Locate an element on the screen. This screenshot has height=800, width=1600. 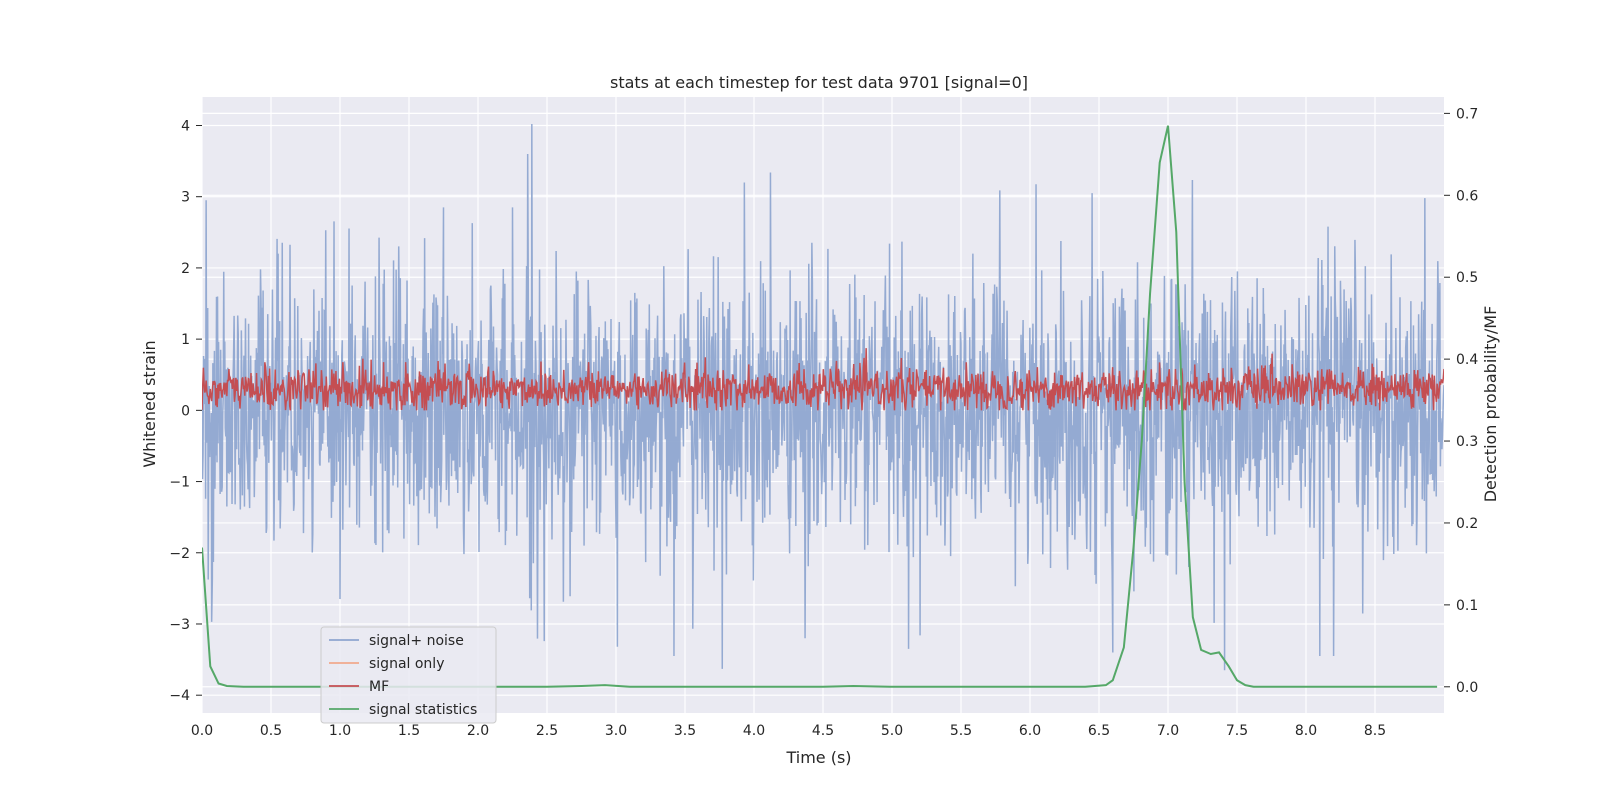
y-left-tick-label: −2 is located at coordinates (179, 554).